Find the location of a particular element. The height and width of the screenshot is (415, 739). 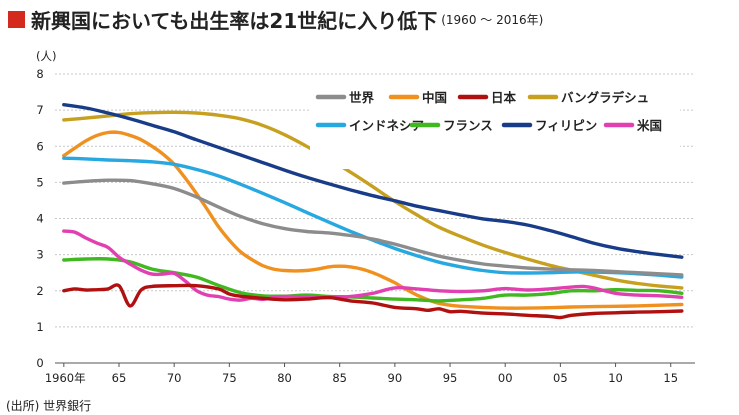

y-axis-ticks: 0 1 2 3 4 5 6 7 8 is located at coordinates (39, 218).